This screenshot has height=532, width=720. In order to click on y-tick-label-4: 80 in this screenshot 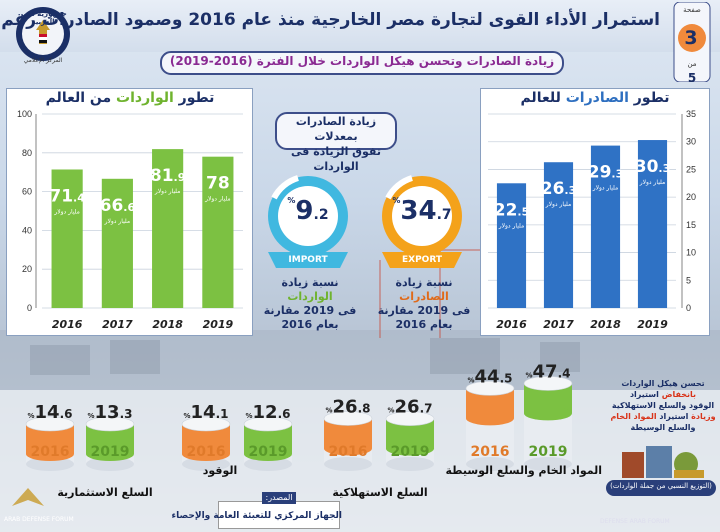, I will do `click(27, 153)`.